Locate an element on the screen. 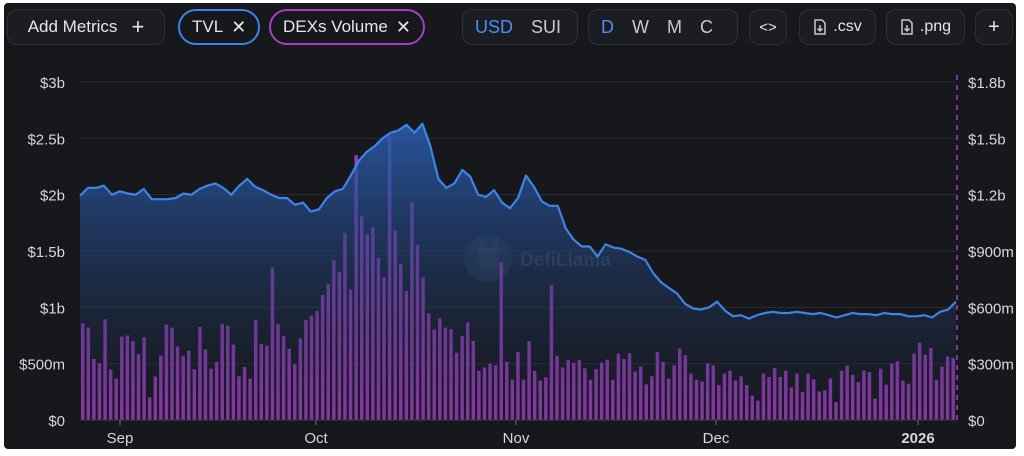  png-label: .png is located at coordinates (935, 26).